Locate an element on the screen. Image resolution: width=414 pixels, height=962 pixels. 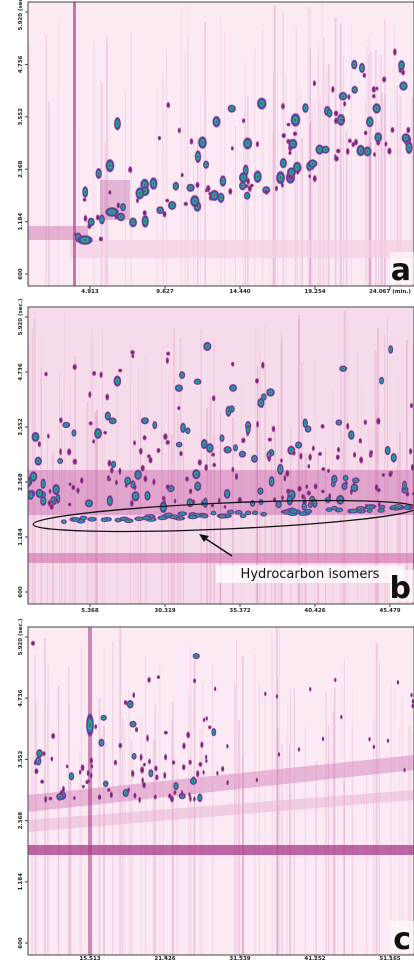
x-tick-label: 4.913 is located at coordinates (90, 292).